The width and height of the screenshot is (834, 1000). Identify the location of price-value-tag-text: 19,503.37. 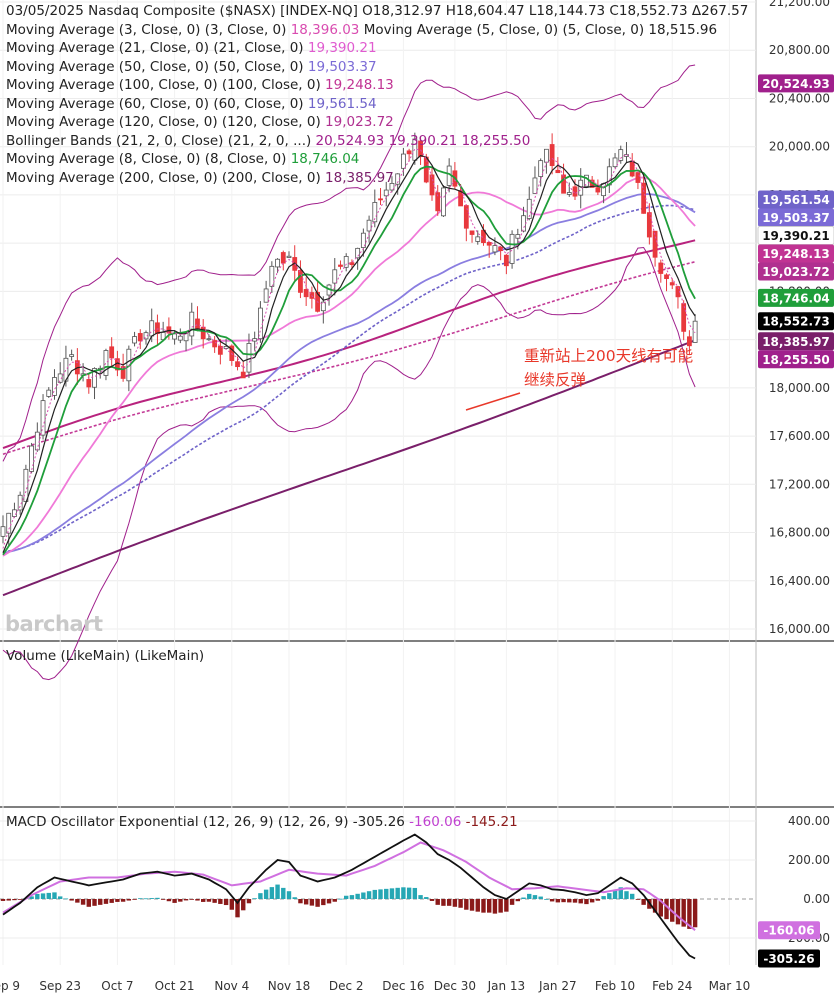
(796, 218).